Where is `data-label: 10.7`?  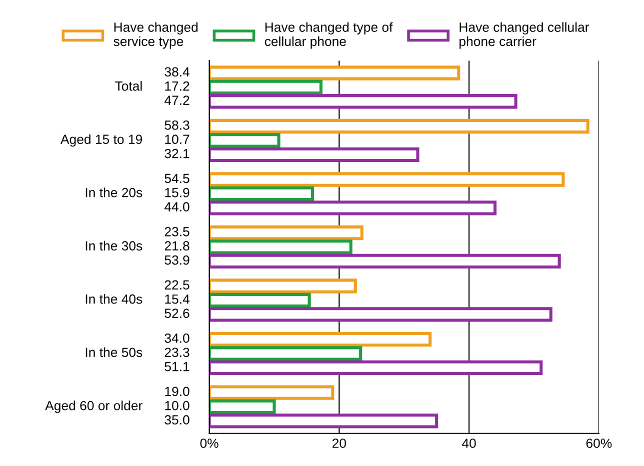 data-label: 10.7 is located at coordinates (177, 139).